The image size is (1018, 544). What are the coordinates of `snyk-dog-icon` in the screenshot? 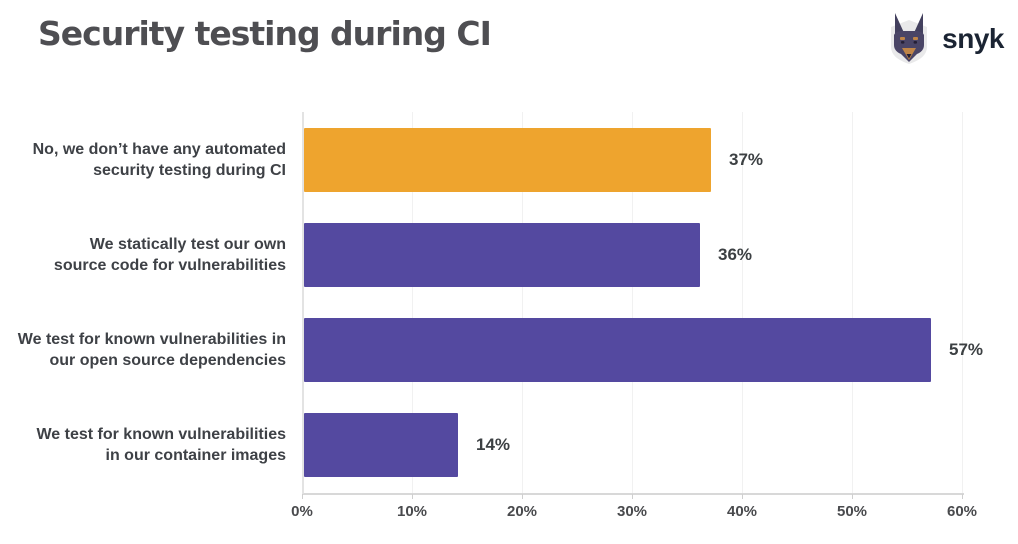 It's located at (909, 38).